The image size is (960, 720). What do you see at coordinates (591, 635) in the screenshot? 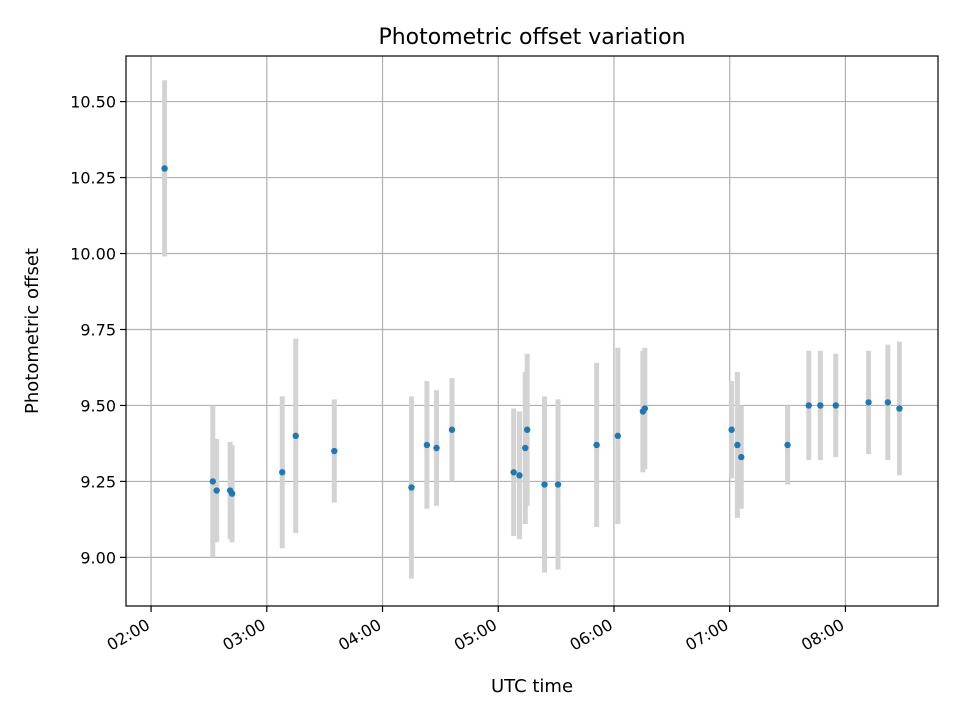
I see `x-tick-label: 06:00` at bounding box center [591, 635].